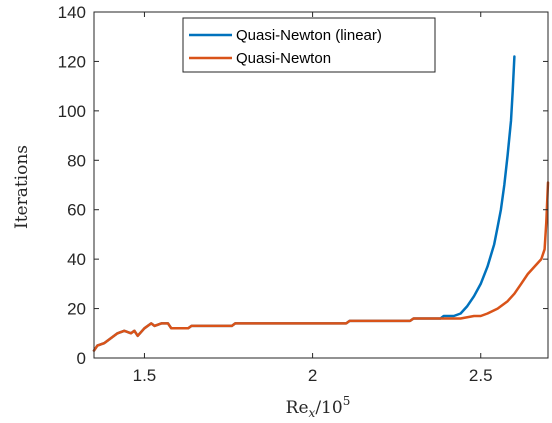  What do you see at coordinates (312, 413) in the screenshot?
I see `x-axis-label-subscript: x` at bounding box center [312, 413].